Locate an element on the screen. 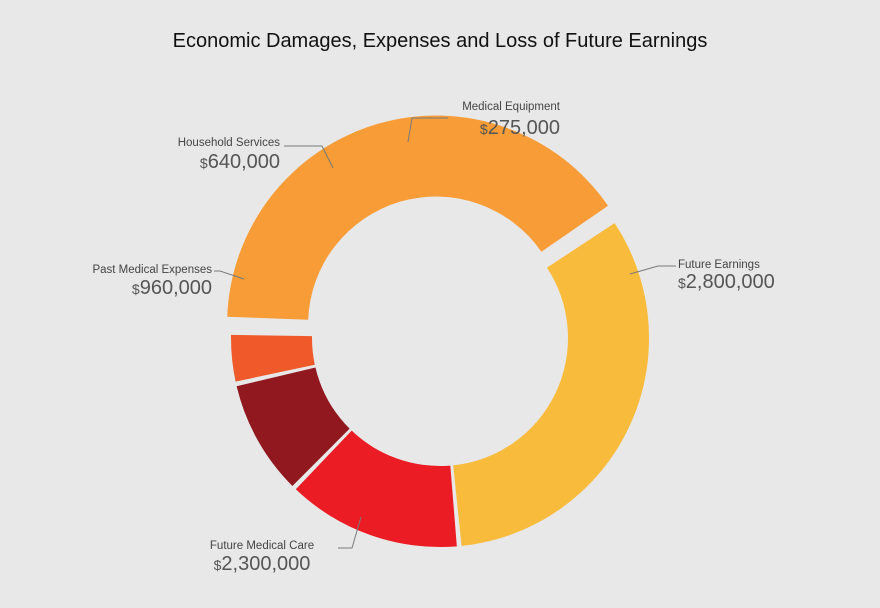 The image size is (880, 608). leader-line-household-services is located at coordinates (309, 157).